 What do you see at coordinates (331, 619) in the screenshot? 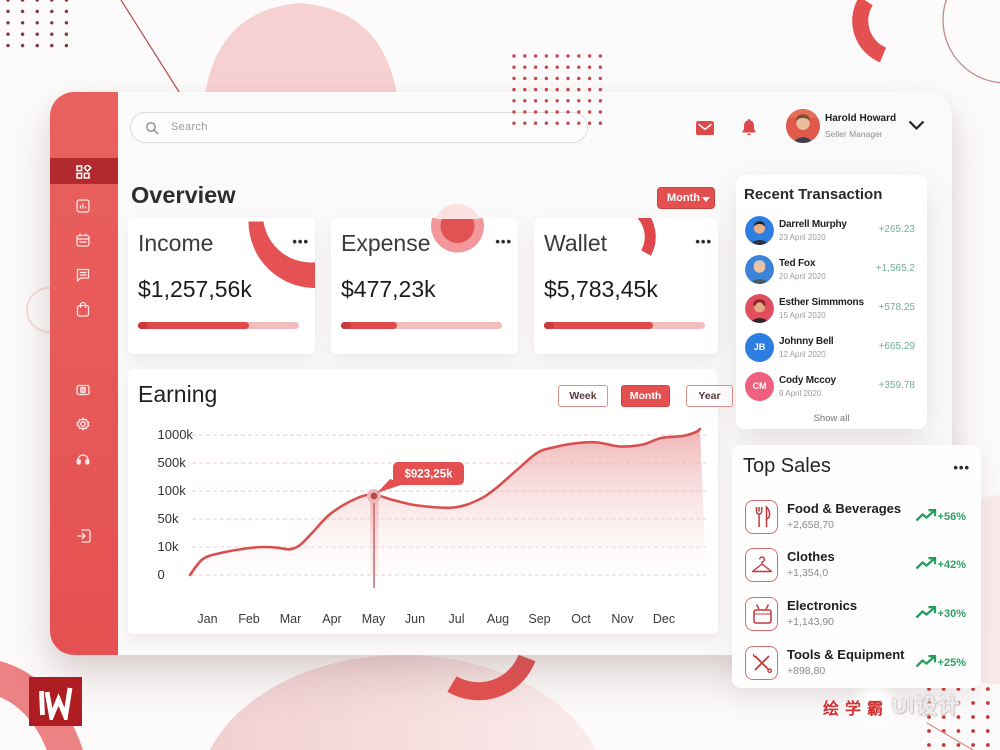
I see `svg-text: Apr` at bounding box center [331, 619].